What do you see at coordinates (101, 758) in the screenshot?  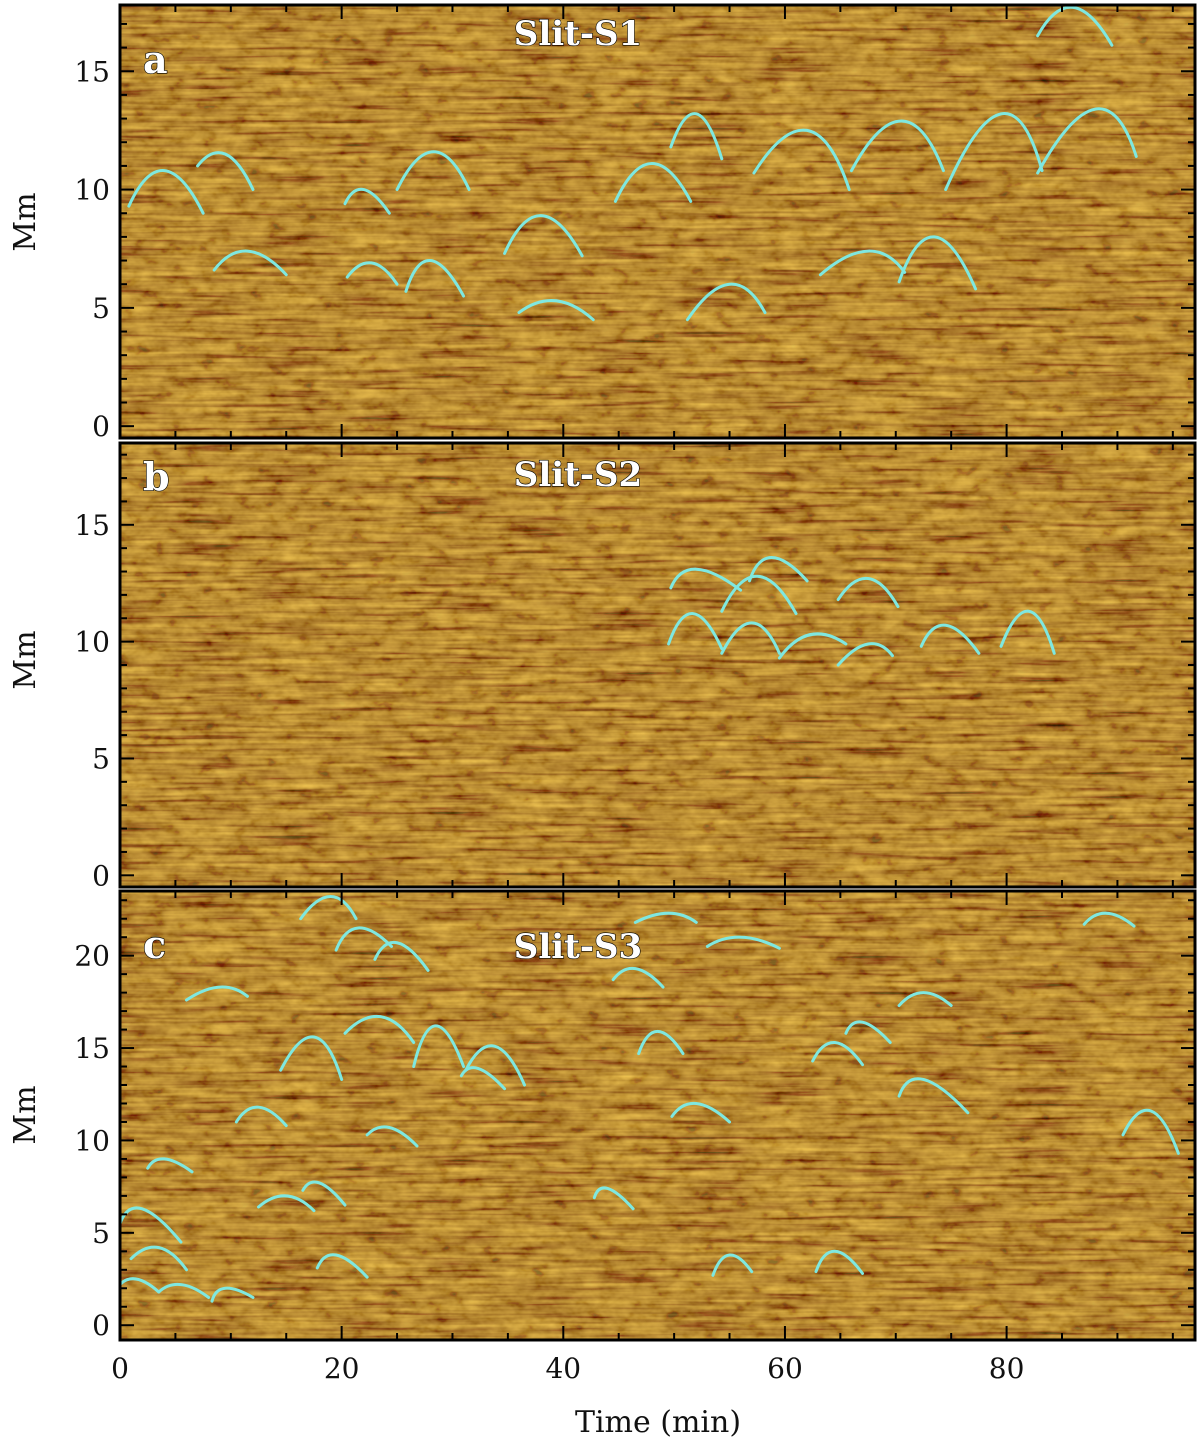 I see `panel-b-ytick-label-5: 5` at bounding box center [101, 758].